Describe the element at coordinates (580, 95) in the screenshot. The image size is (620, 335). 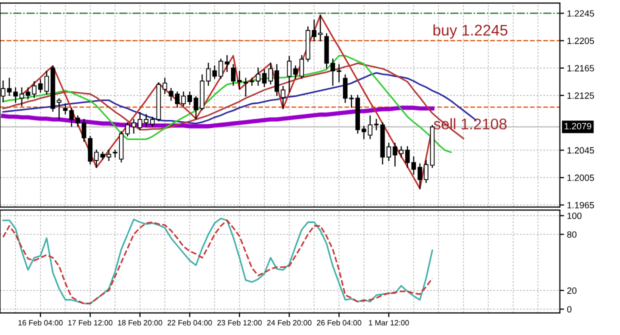
I see `y-tick-label: 1.2125` at that location.